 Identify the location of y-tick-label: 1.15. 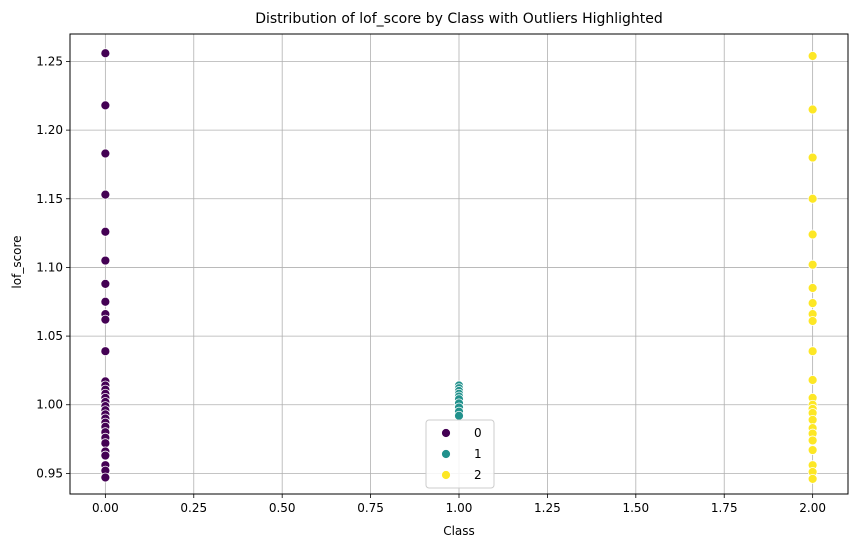
(49, 199).